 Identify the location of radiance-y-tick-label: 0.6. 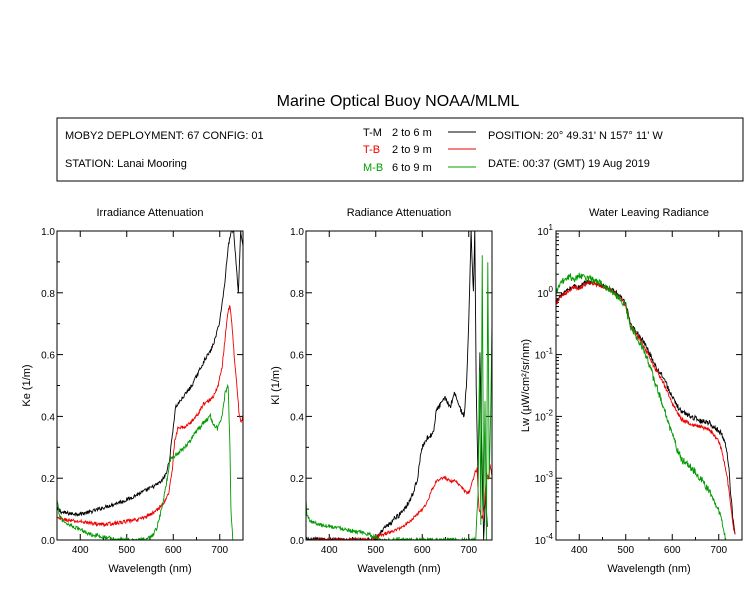
(297, 356).